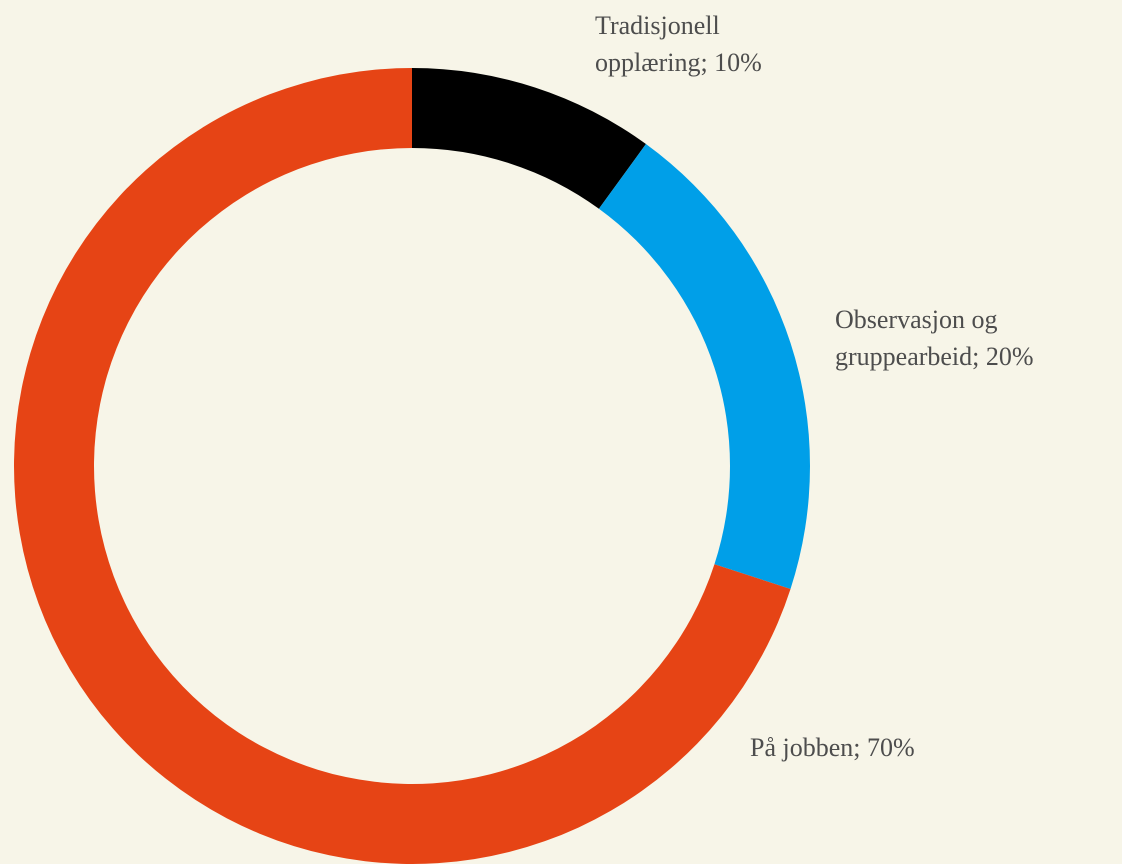 This screenshot has width=1122, height=864. Describe the element at coordinates (934, 356) in the screenshot. I see `data-label-line: gruppearbeid; 20%` at that location.